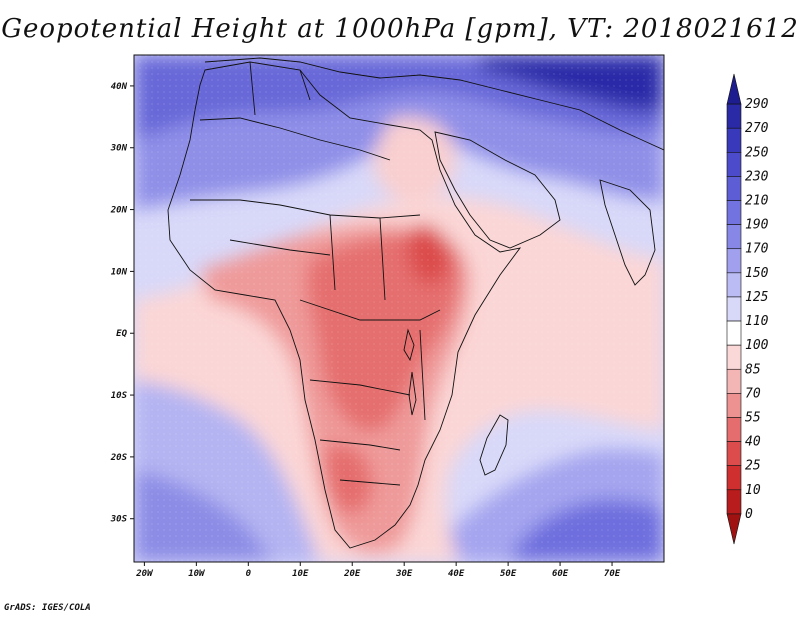 The height and width of the screenshot is (618, 800). What do you see at coordinates (757, 321) in the screenshot?
I see `colorbar-label: 110` at bounding box center [757, 321].